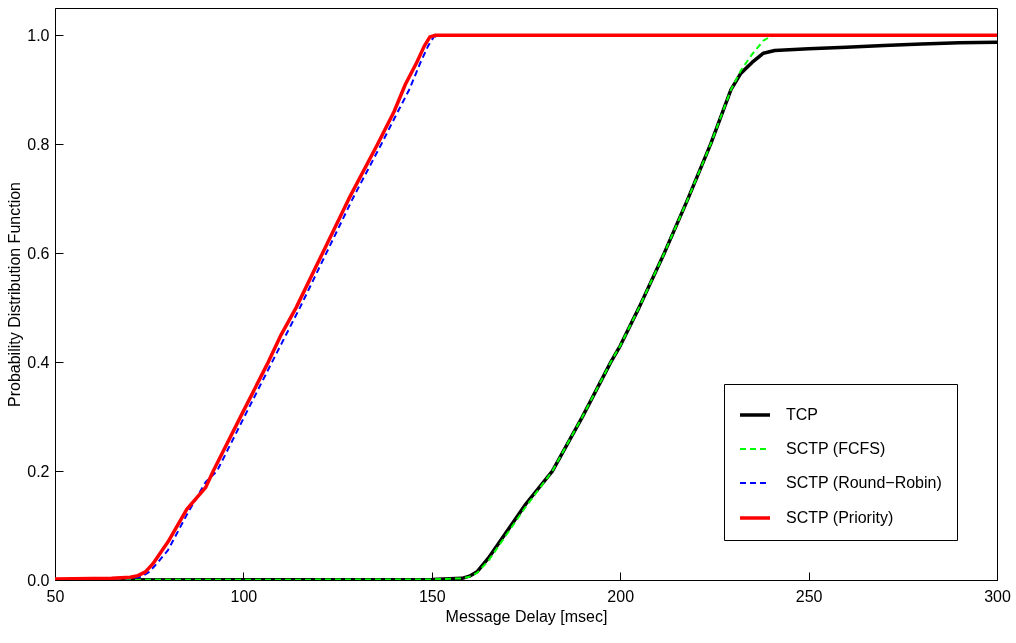 The height and width of the screenshot is (643, 1016). Describe the element at coordinates (38, 144) in the screenshot. I see `y-tick-label: 0.8` at that location.